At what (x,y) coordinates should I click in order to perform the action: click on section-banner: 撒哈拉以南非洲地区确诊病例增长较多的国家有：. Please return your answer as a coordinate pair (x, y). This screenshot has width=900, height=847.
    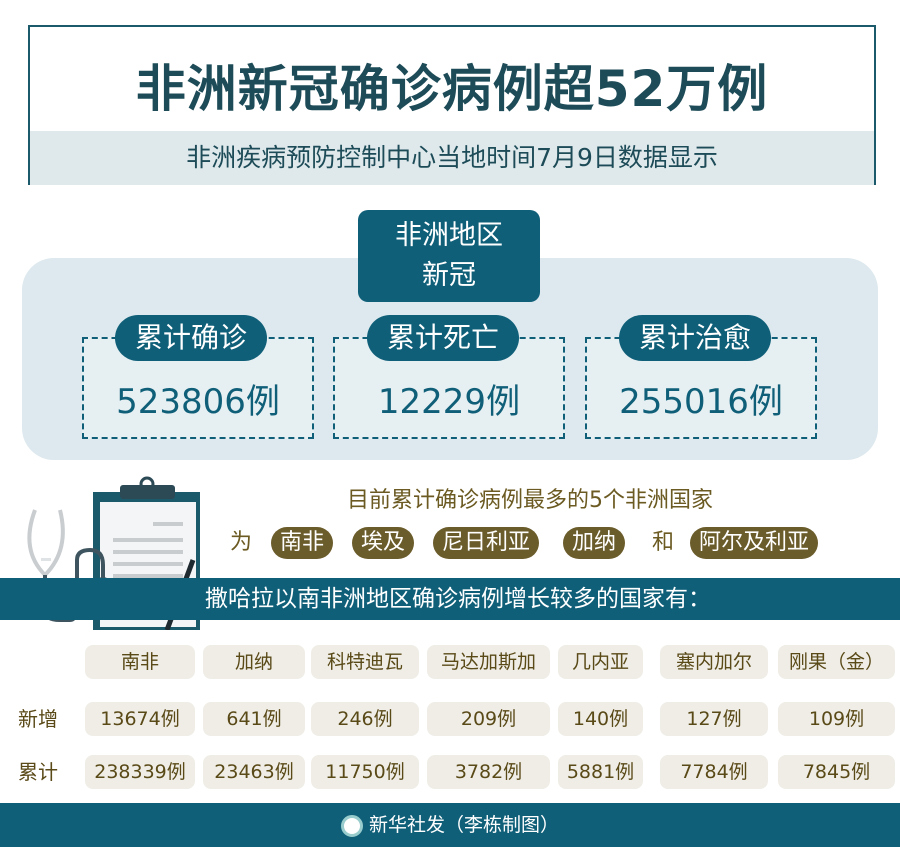
    Looking at the image, I should click on (450, 599).